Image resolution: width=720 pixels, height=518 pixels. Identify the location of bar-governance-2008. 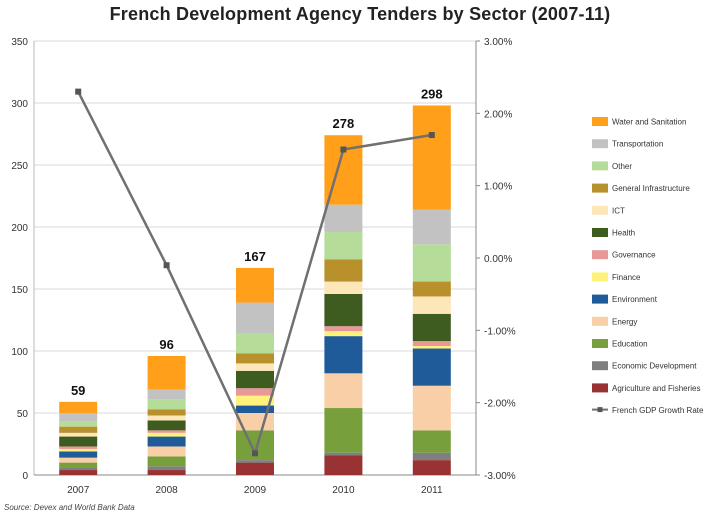
(166, 431).